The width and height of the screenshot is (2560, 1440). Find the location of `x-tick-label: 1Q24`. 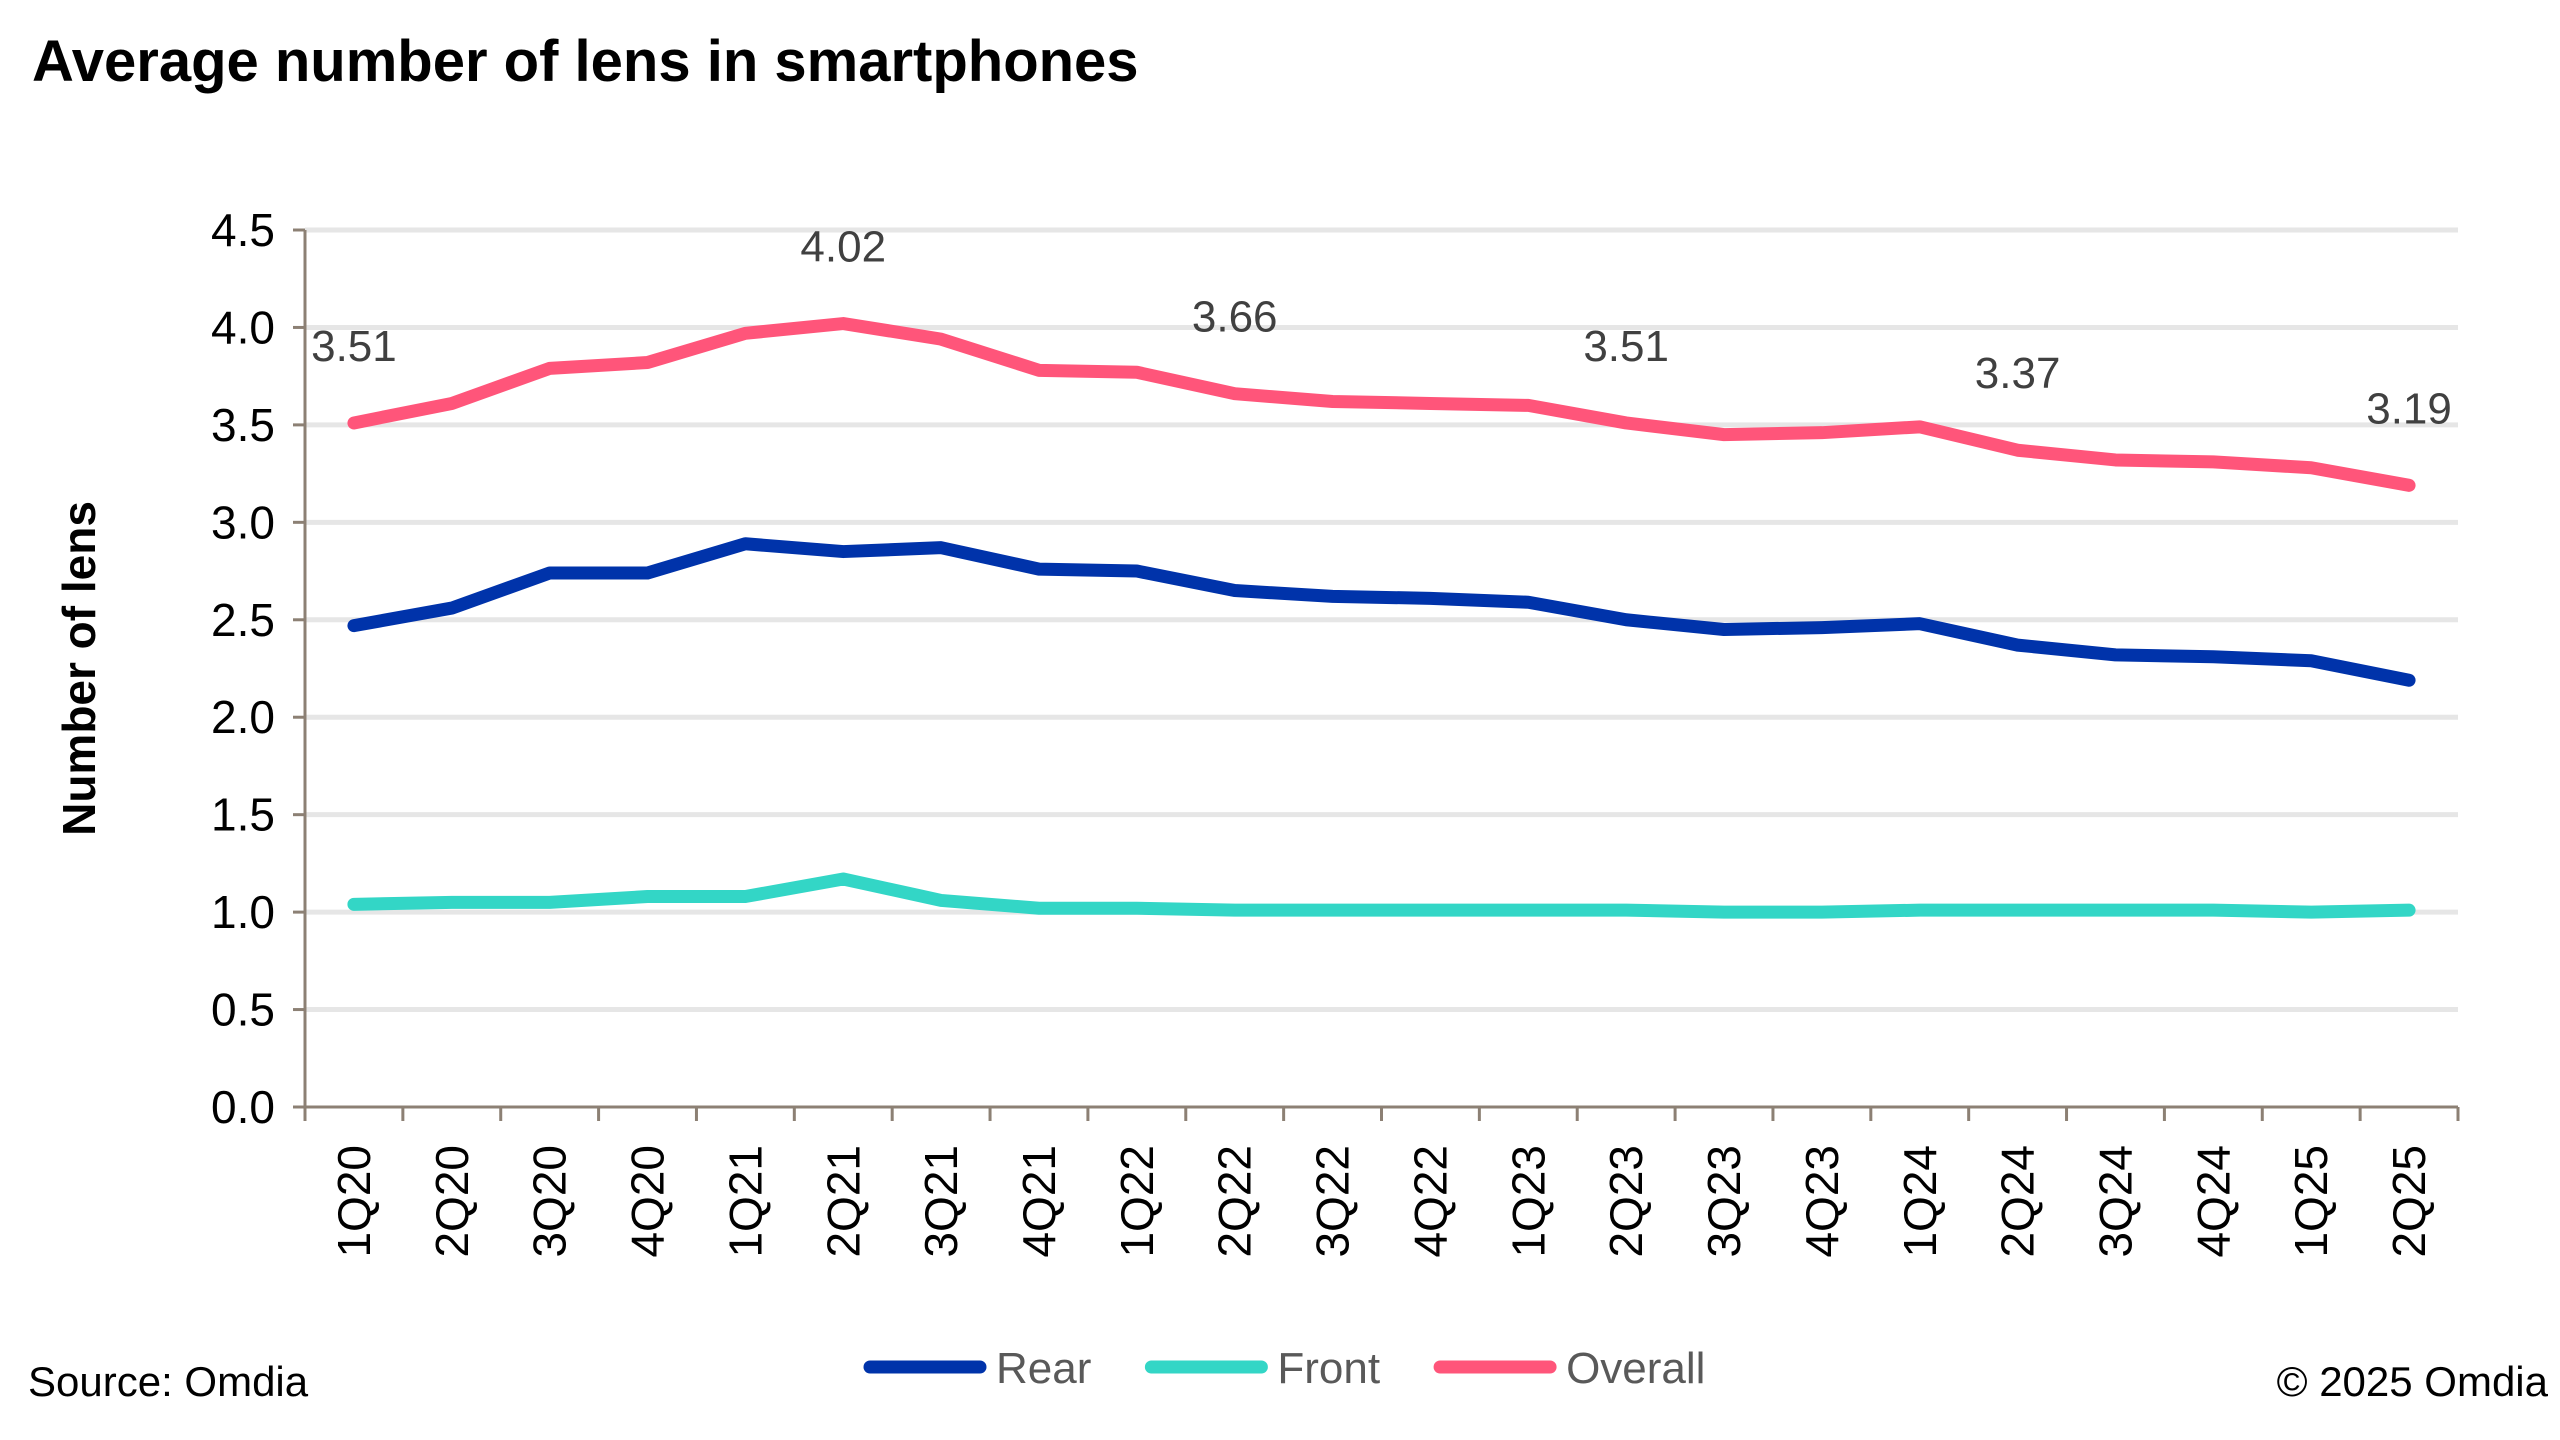

x-tick-label: 1Q24 is located at coordinates (1920, 1201).